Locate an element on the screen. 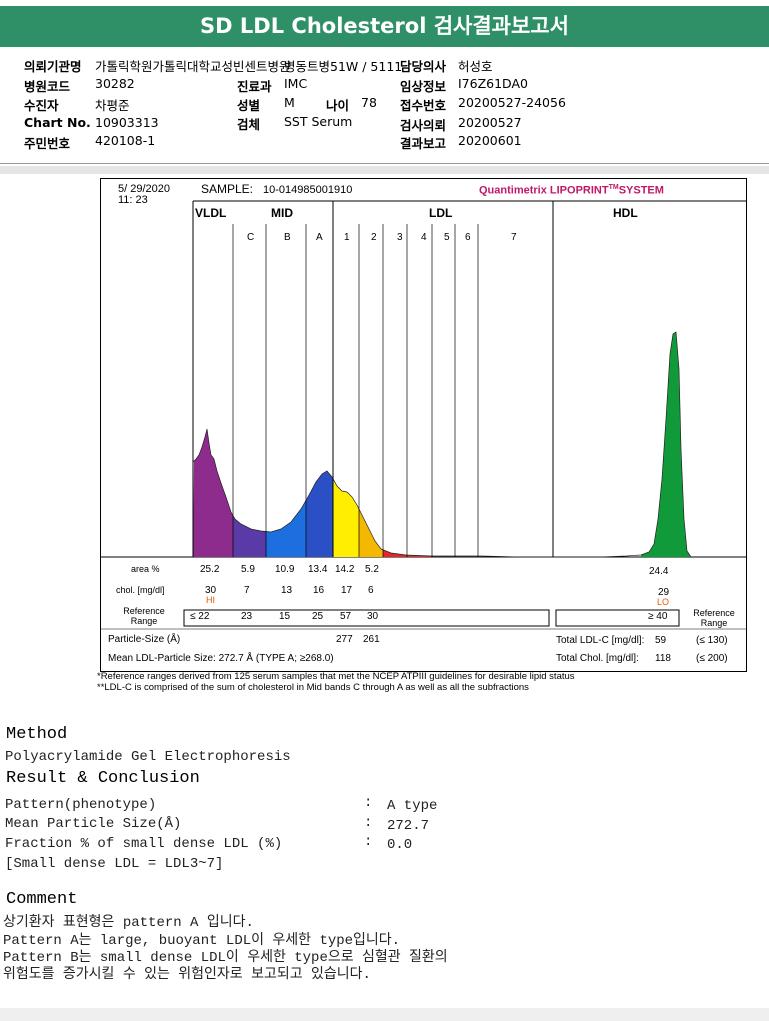 Image resolution: width=769 pixels, height=1021 pixels. total-ldl-ref: (≤ 130) is located at coordinates (712, 640).